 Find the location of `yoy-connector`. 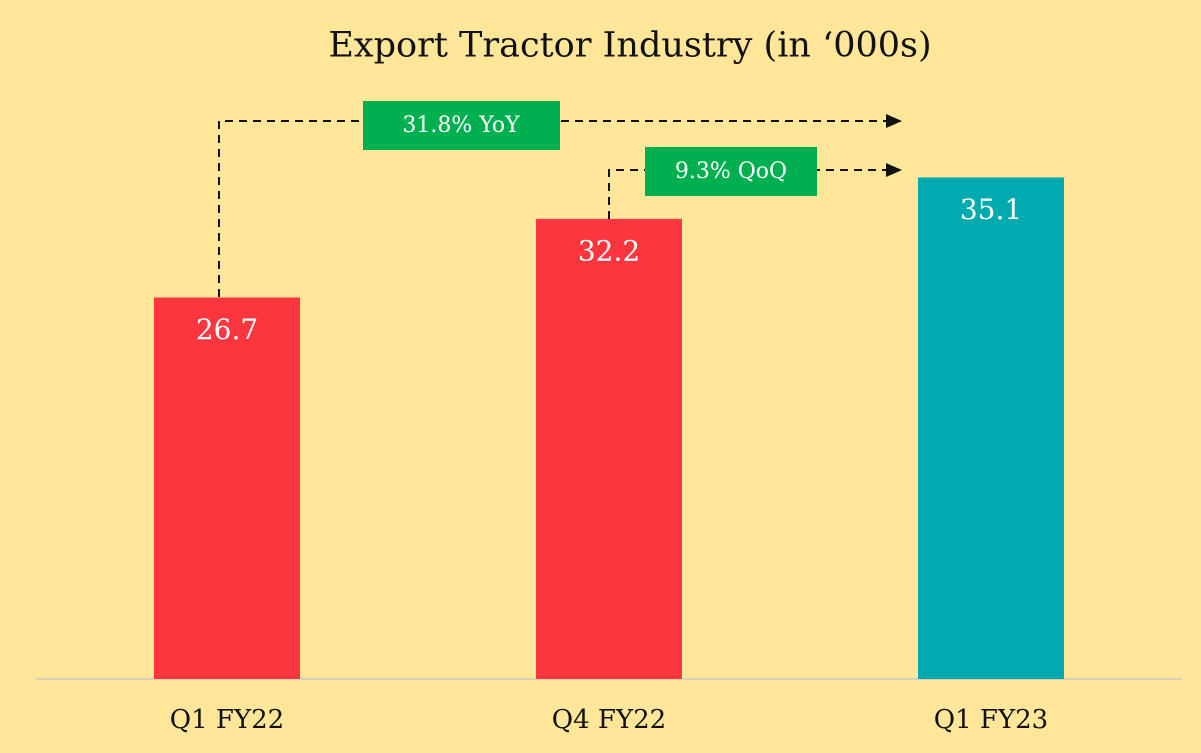

yoy-connector is located at coordinates (553, 208).